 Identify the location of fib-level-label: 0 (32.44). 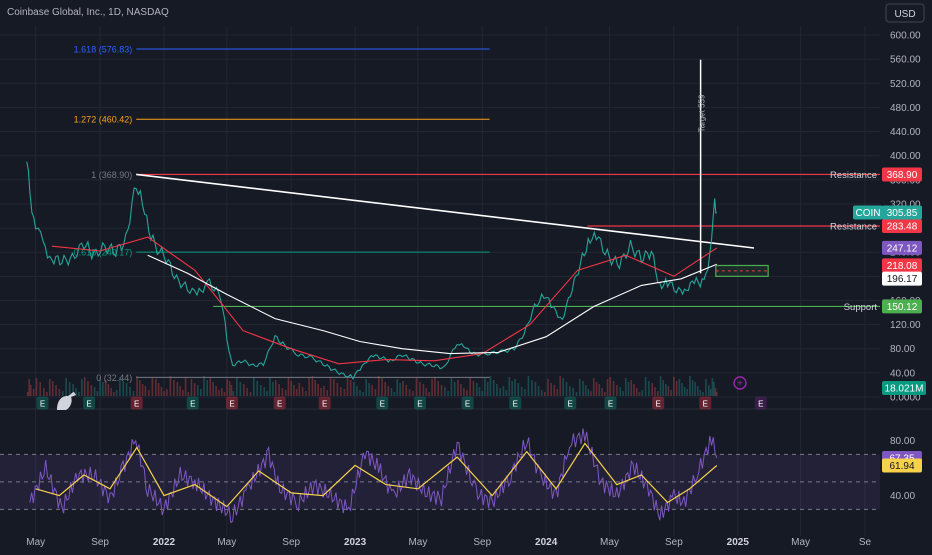
(114, 378).